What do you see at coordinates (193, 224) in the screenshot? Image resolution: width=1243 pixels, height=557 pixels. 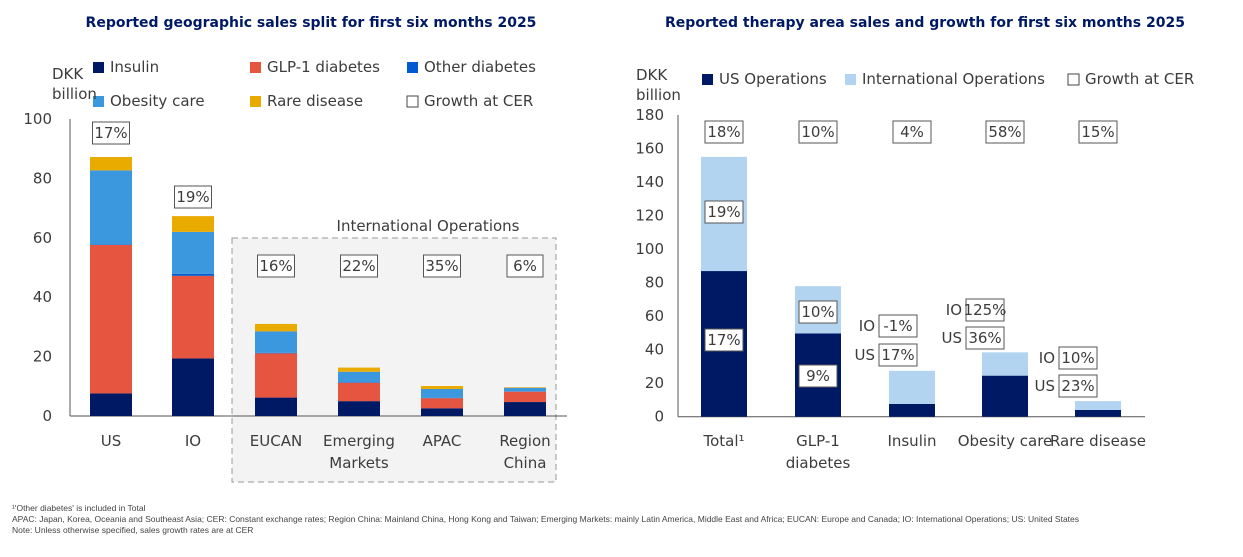 I see `bar-io-rare-disease` at bounding box center [193, 224].